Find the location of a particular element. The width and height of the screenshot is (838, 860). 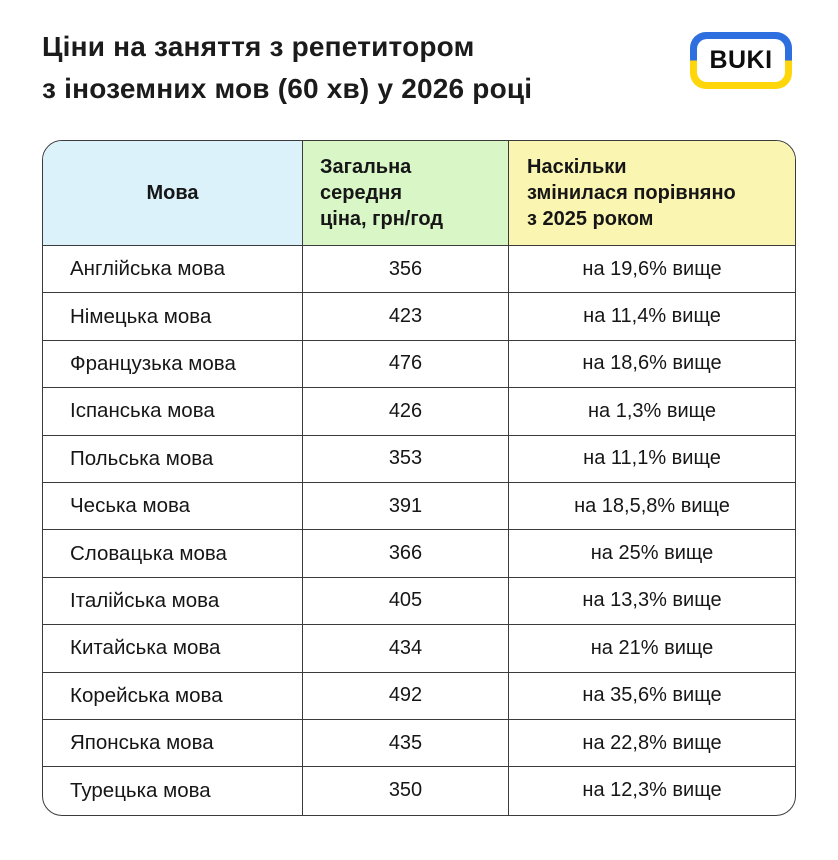

change-cell: на 35,6% вище is located at coordinates (652, 696).